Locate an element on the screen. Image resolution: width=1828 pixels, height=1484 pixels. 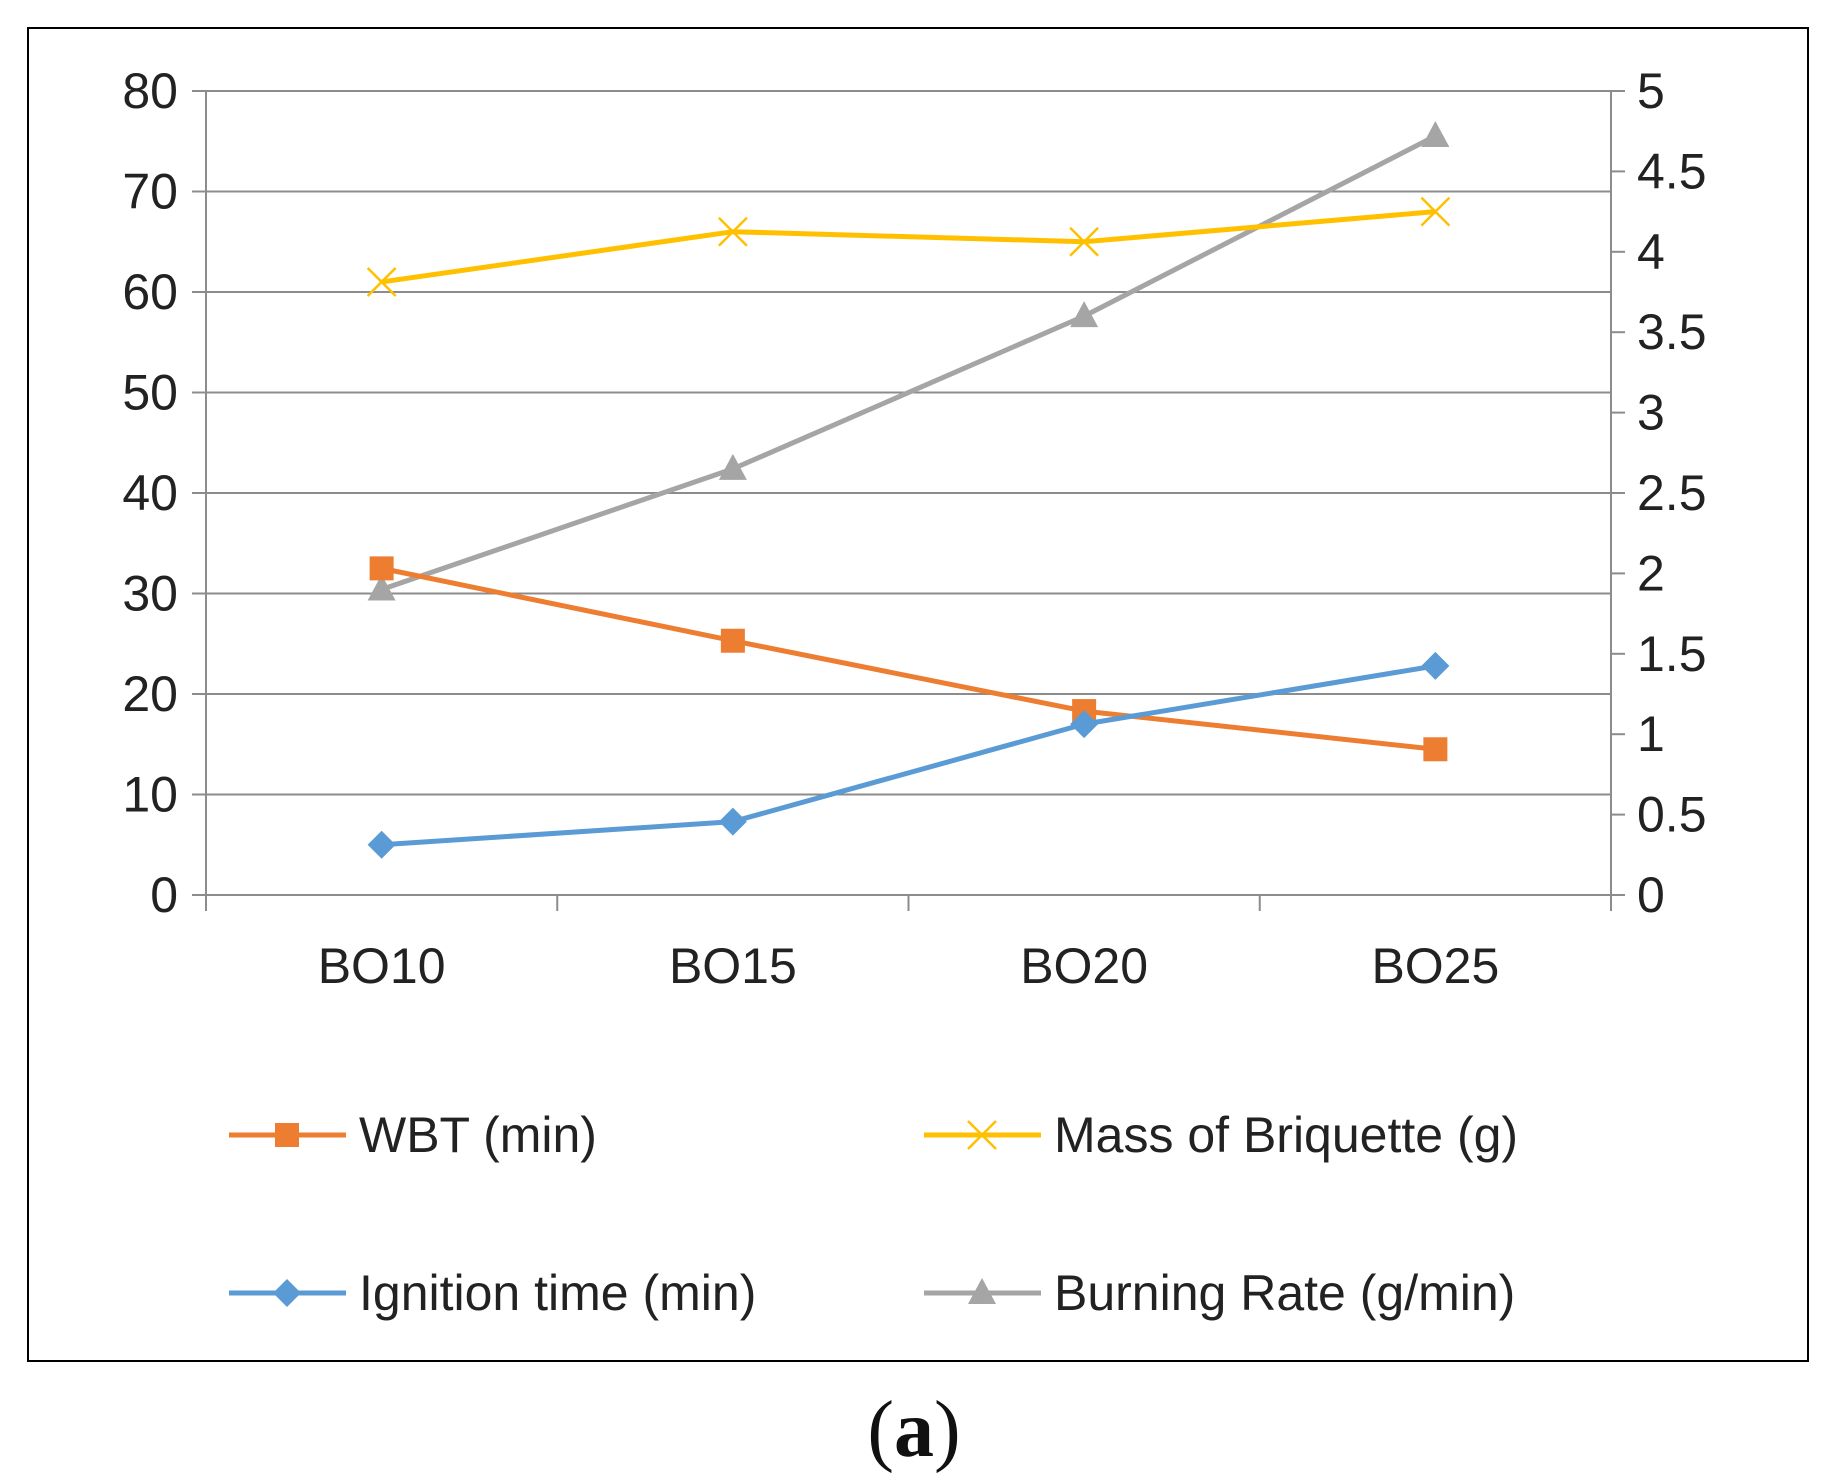
y-right-tick-label: 2 is located at coordinates (1651, 573).